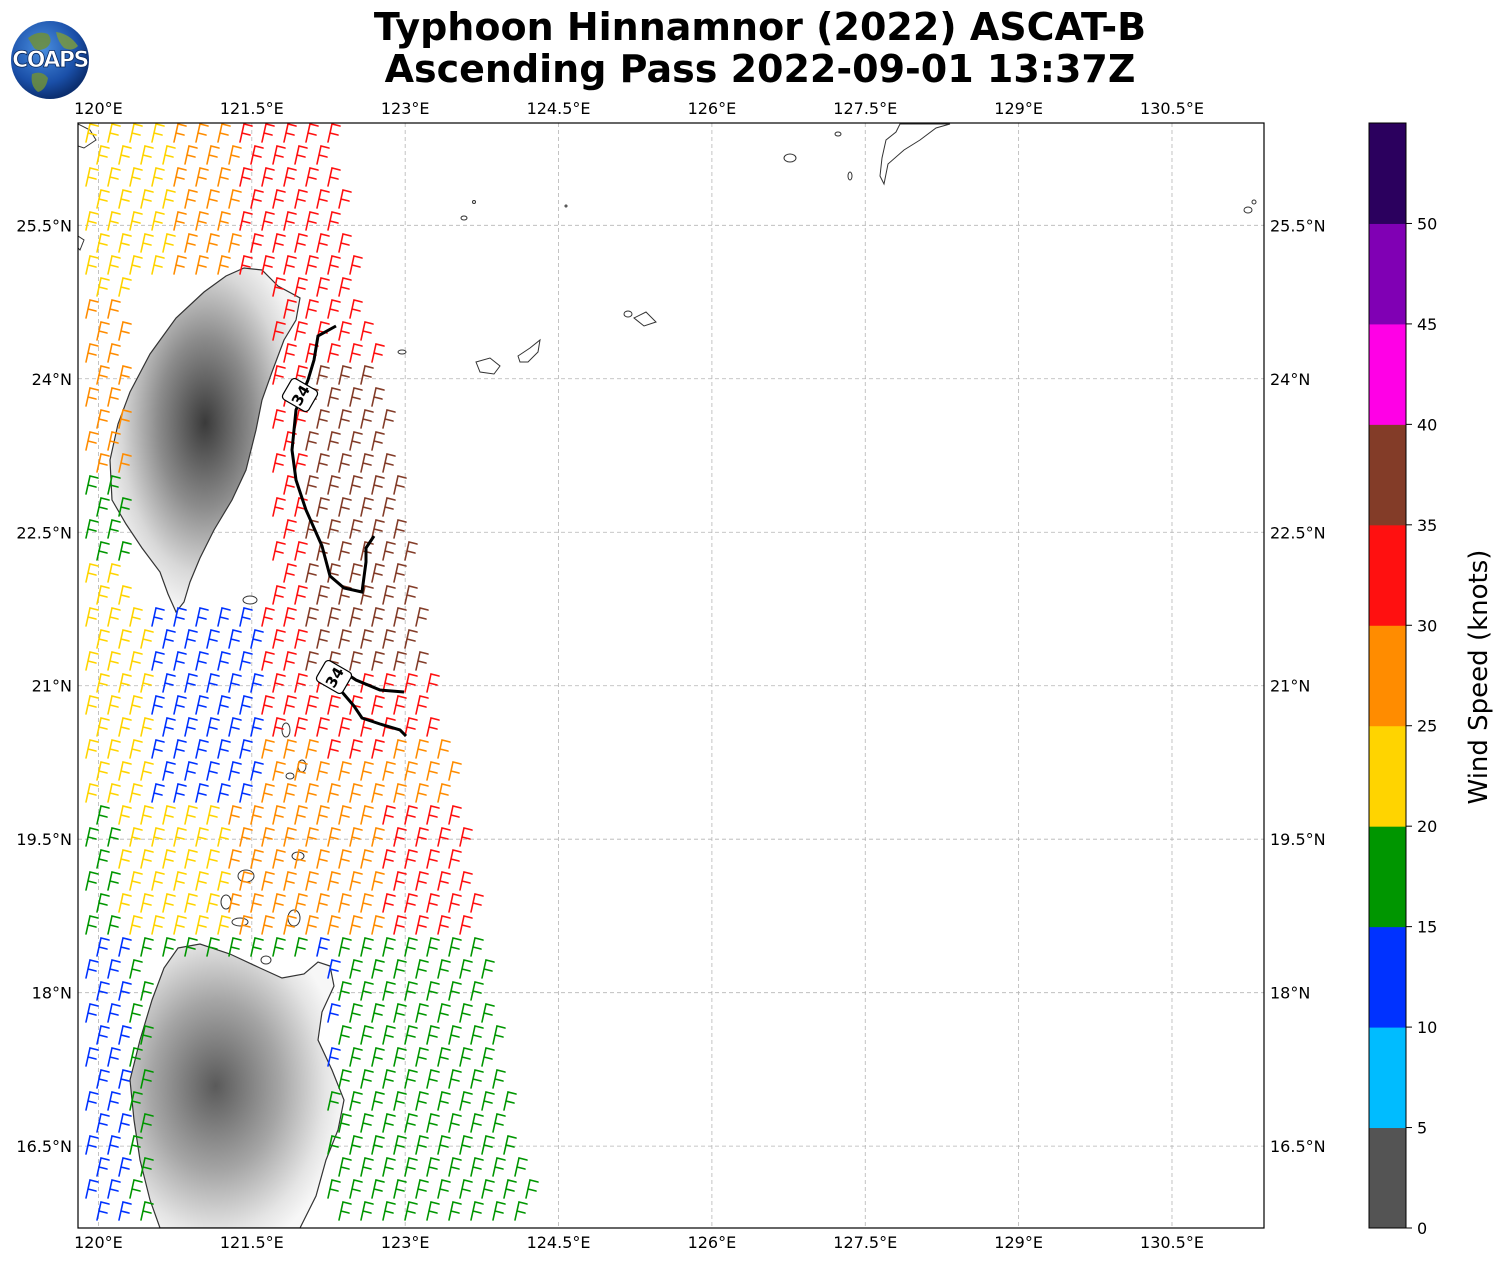  What do you see at coordinates (300, 395) in the screenshot?
I see `contour-label-1: 34` at bounding box center [300, 395].